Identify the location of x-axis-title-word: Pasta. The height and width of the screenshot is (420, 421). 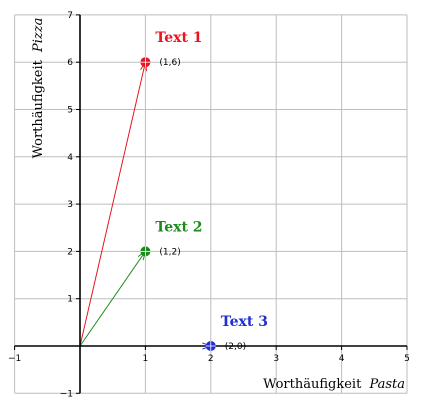
(386, 384).